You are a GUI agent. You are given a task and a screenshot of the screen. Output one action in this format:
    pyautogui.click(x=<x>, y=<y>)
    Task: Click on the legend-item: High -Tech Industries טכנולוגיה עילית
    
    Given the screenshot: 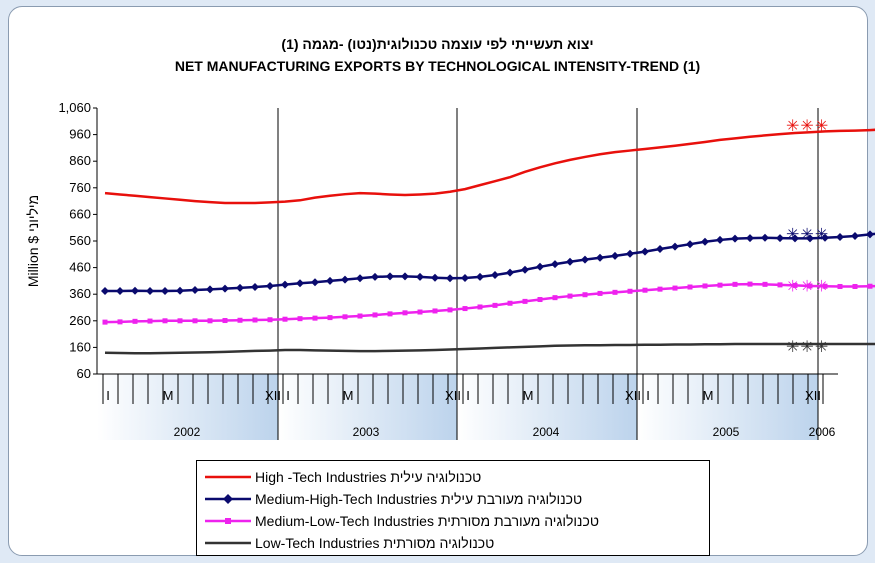 What is the action you would take?
    pyautogui.click(x=453, y=477)
    